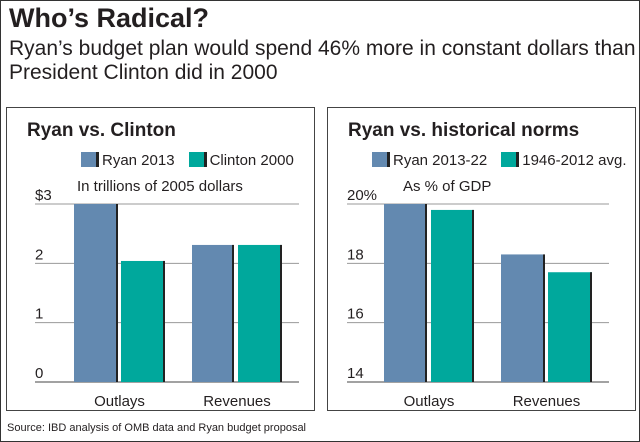 This screenshot has height=442, width=640. What do you see at coordinates (574, 160) in the screenshot?
I see `legend-label: 1946-2012 avg.` at bounding box center [574, 160].